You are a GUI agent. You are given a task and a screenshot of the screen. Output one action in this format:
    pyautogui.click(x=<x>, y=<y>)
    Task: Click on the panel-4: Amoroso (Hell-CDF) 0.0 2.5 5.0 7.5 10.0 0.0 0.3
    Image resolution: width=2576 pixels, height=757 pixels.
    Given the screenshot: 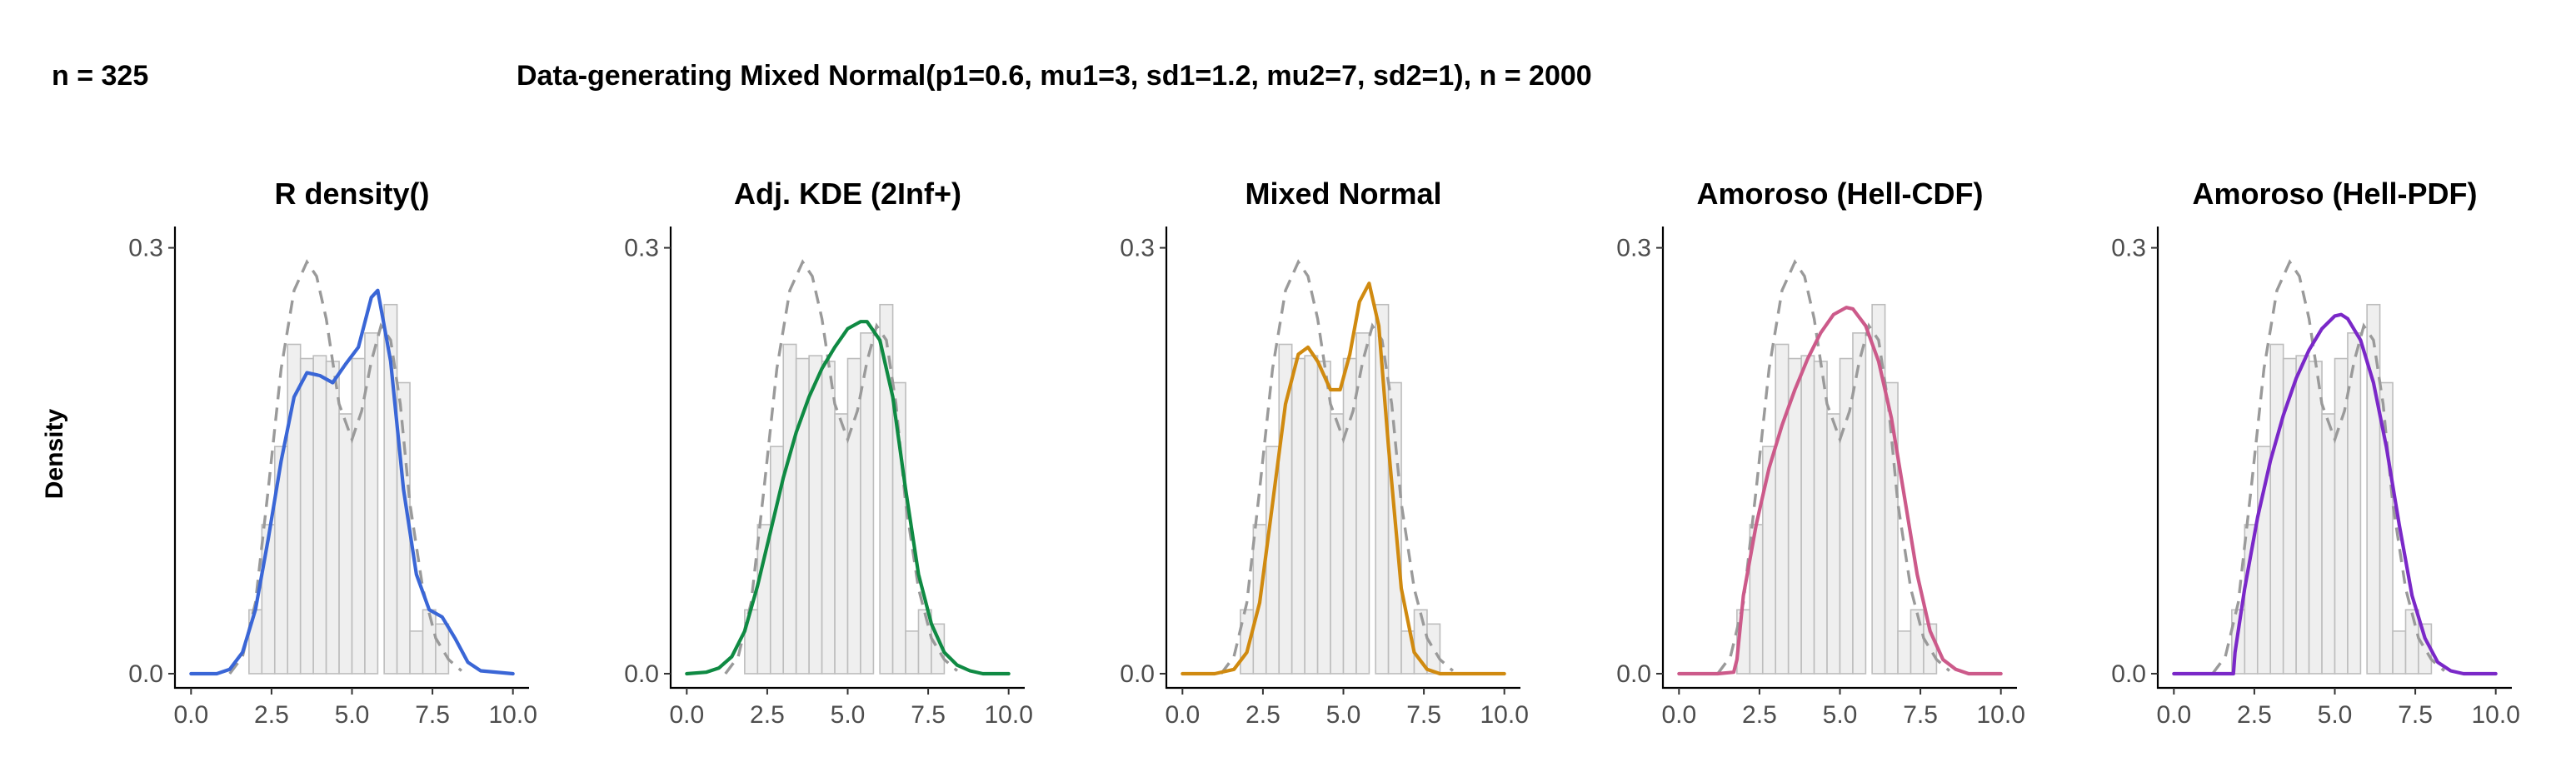 What is the action you would take?
    pyautogui.click(x=1820, y=453)
    